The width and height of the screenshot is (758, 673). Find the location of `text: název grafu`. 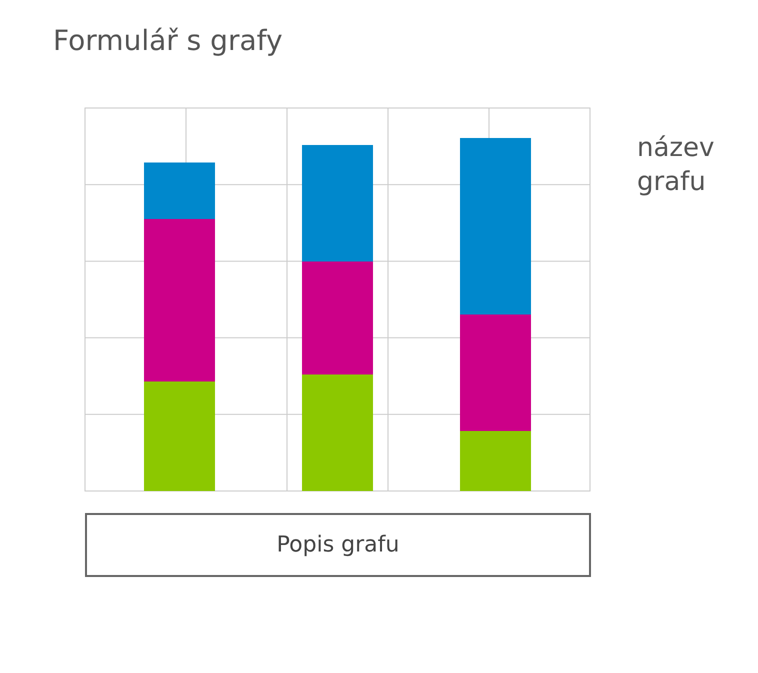

text: název grafu is located at coordinates (675, 165).